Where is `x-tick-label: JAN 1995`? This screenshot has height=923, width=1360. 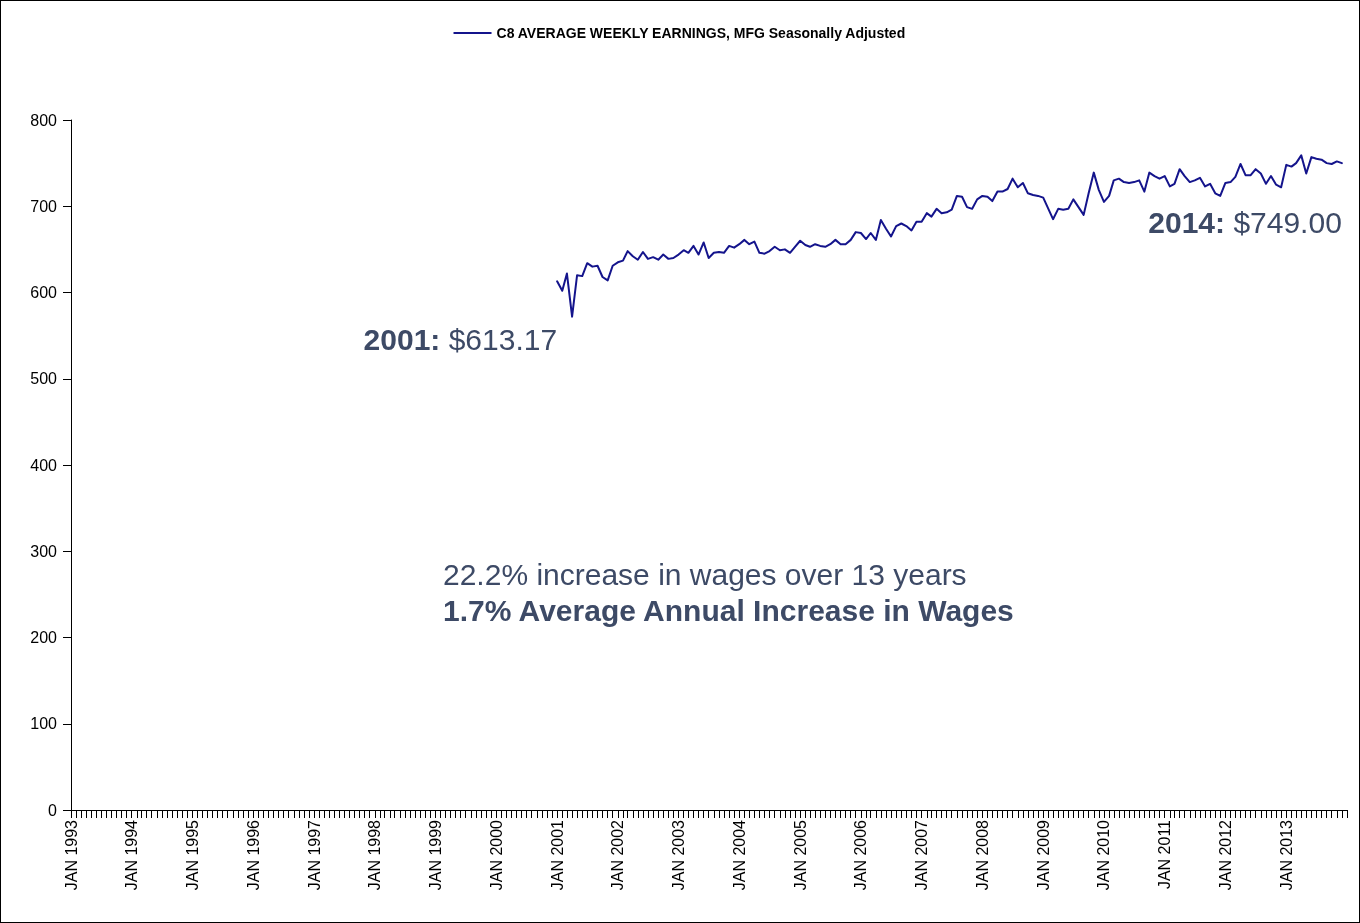 x-tick-label: JAN 1995 is located at coordinates (192, 855).